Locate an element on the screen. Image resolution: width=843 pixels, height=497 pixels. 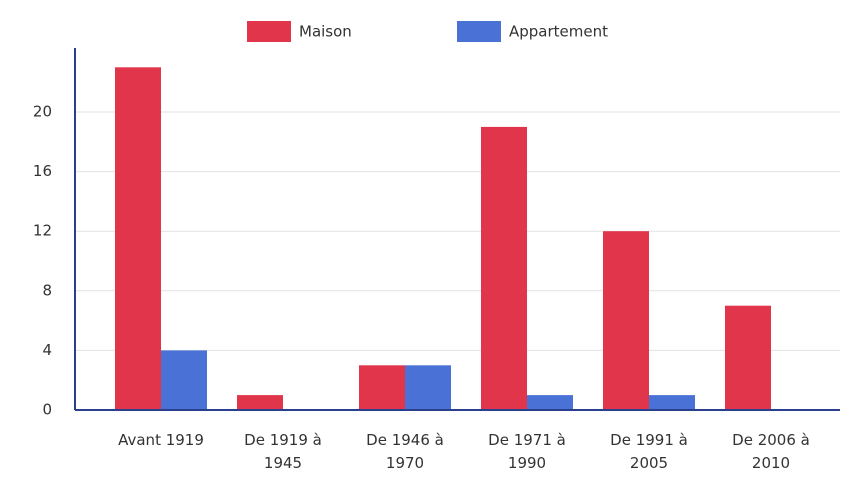
legend-label: Maison is located at coordinates (325, 32).